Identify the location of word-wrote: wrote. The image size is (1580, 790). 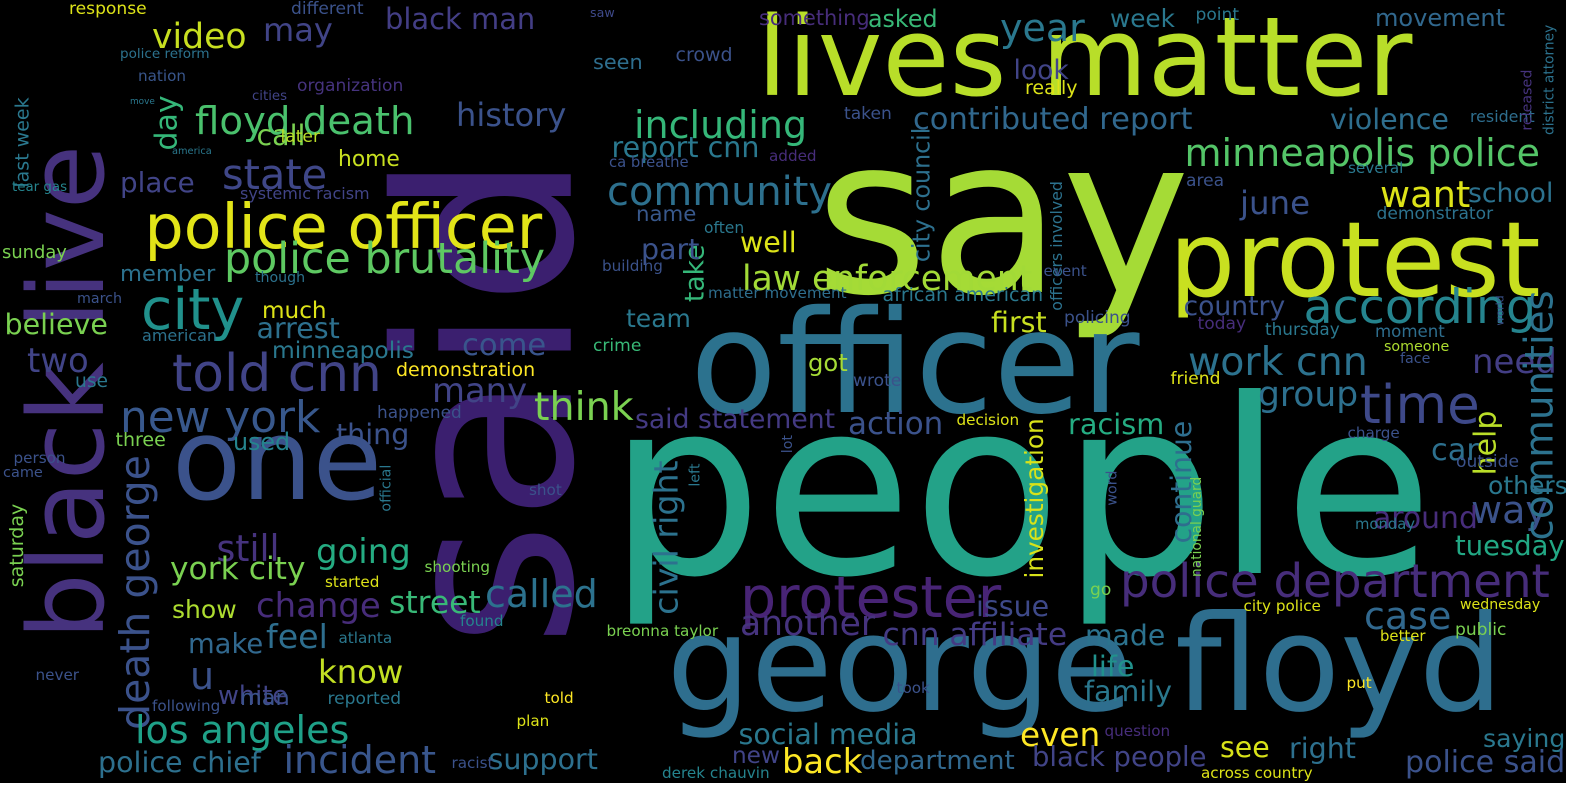
(877, 380).